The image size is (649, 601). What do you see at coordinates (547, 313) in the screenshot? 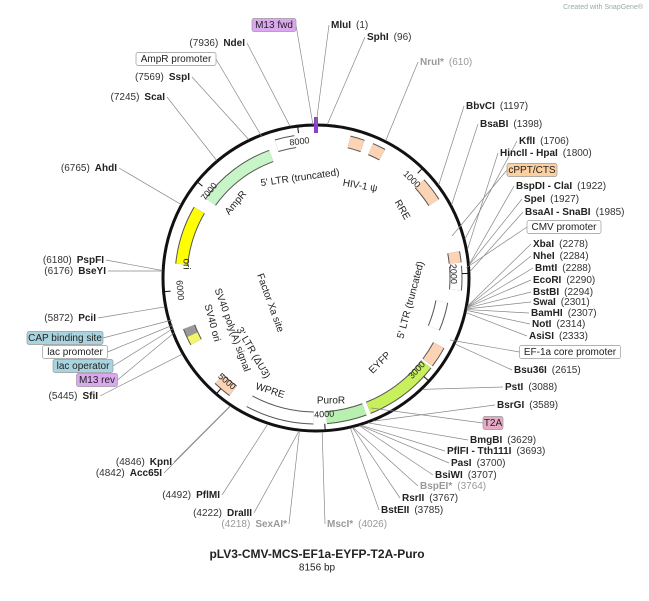
I see `enzyme-name: BamHI` at bounding box center [547, 313].